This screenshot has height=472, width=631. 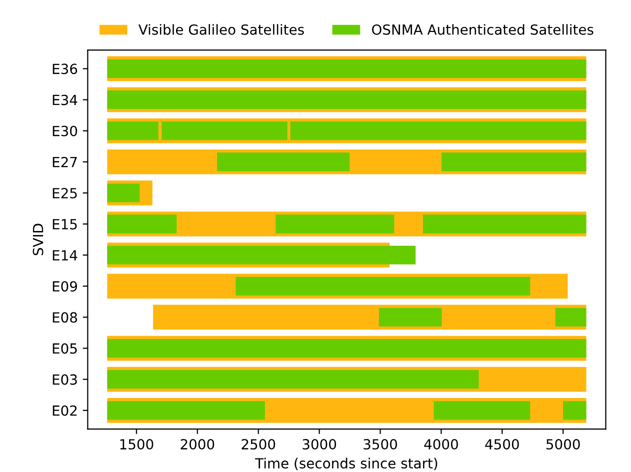 I want to click on x-tick-label: 4500, so click(x=502, y=444).